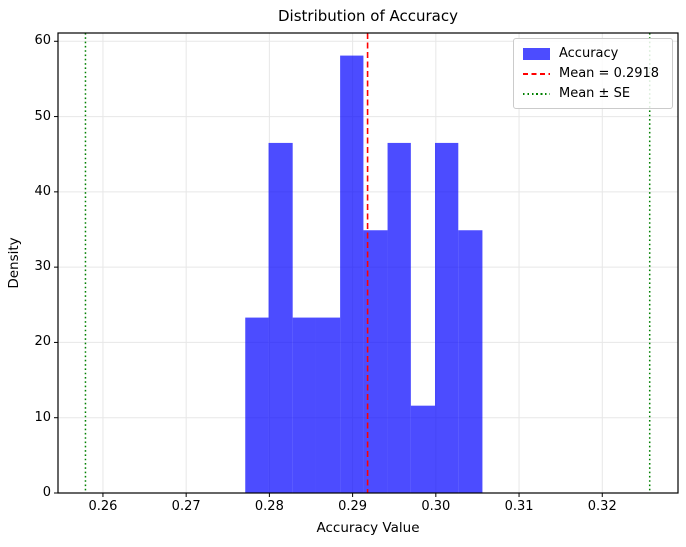 The width and height of the screenshot is (686, 547). Describe the element at coordinates (42, 267) in the screenshot. I see `y-tick-label: 30` at that location.